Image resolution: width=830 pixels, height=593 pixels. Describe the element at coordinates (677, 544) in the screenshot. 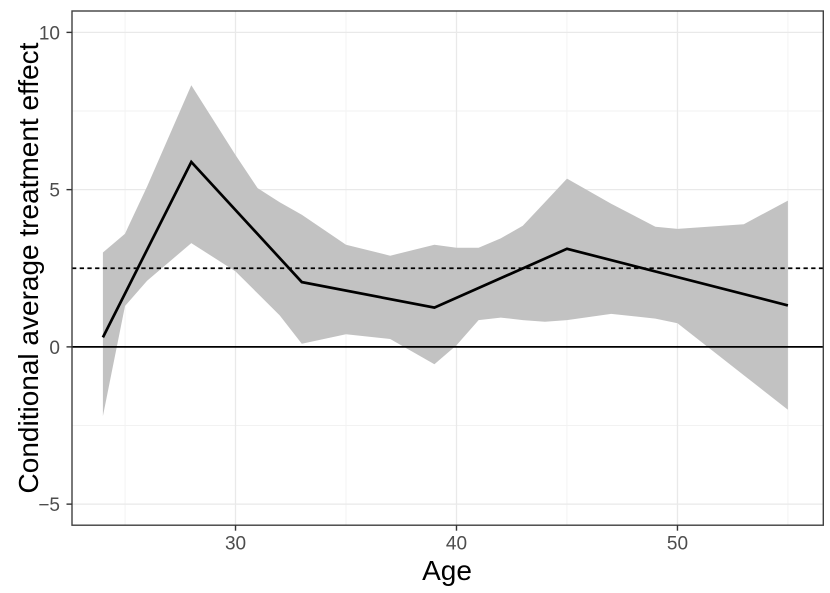

I see `x-tick-label: 50` at that location.